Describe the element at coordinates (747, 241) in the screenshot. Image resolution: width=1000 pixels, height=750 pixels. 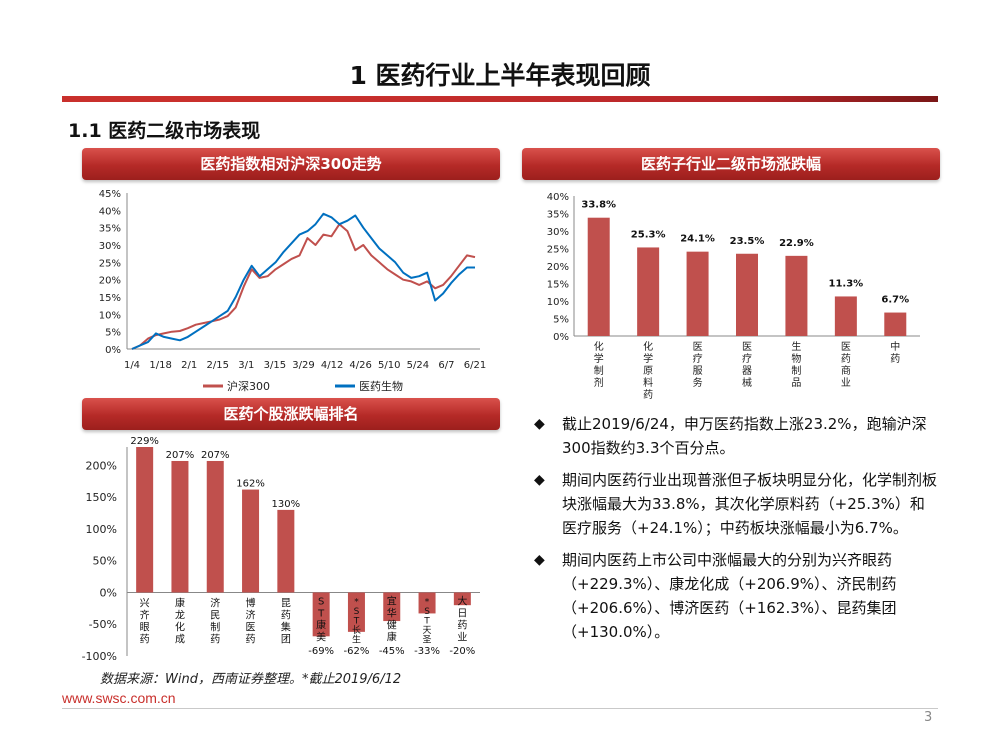
I see `value-label: 23.5%` at that location.